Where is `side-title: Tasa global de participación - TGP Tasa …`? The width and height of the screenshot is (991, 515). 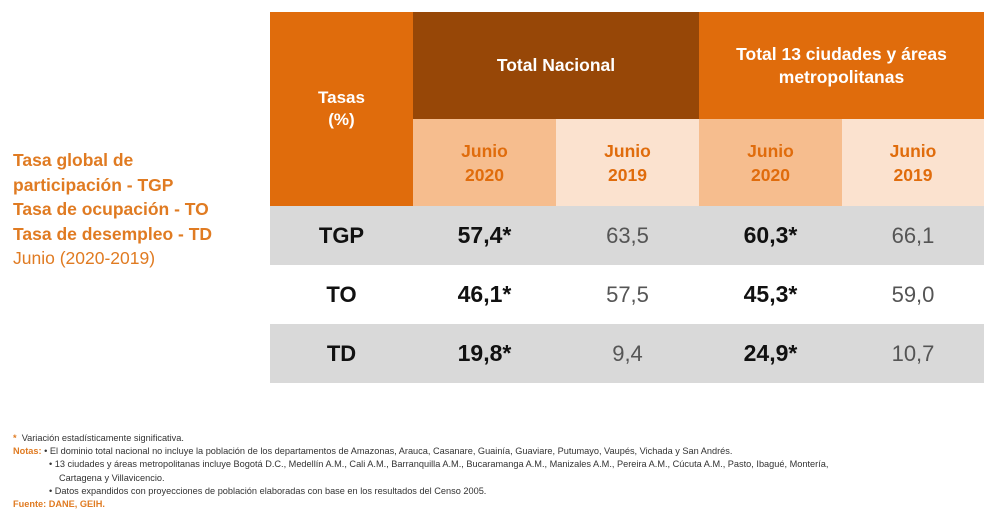
side-title: Tasa global de participación - TGP Tasa … is located at coordinates (138, 209).